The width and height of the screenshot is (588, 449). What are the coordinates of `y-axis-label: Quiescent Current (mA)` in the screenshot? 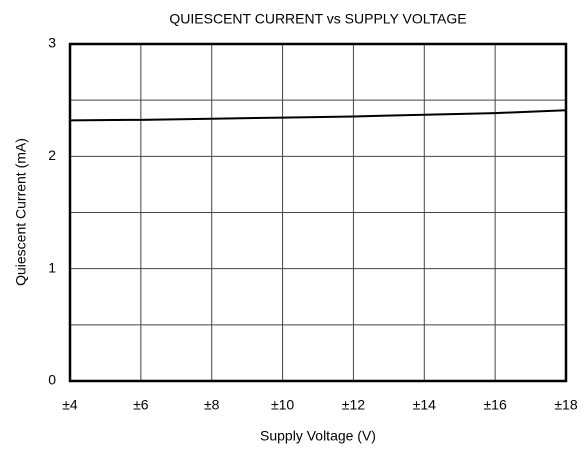 It's located at (21, 212).